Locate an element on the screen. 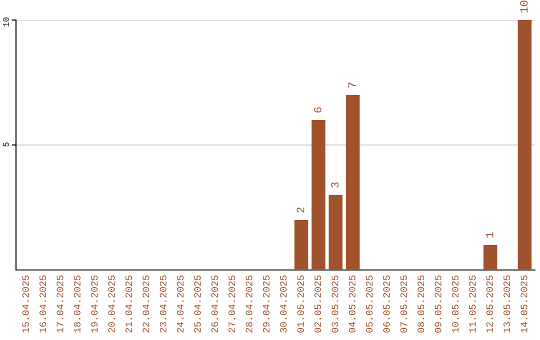  data-label: 3 is located at coordinates (335, 185).